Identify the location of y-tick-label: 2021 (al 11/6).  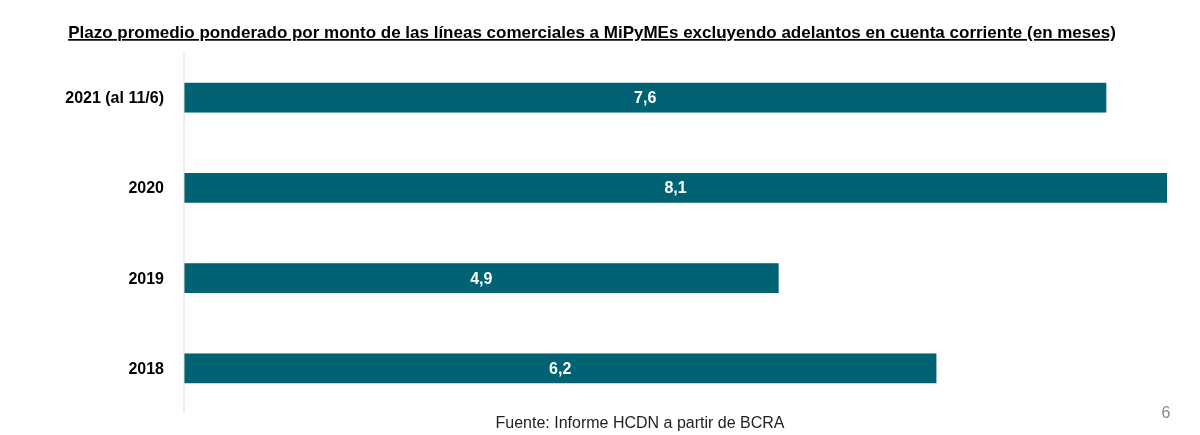
(114, 98).